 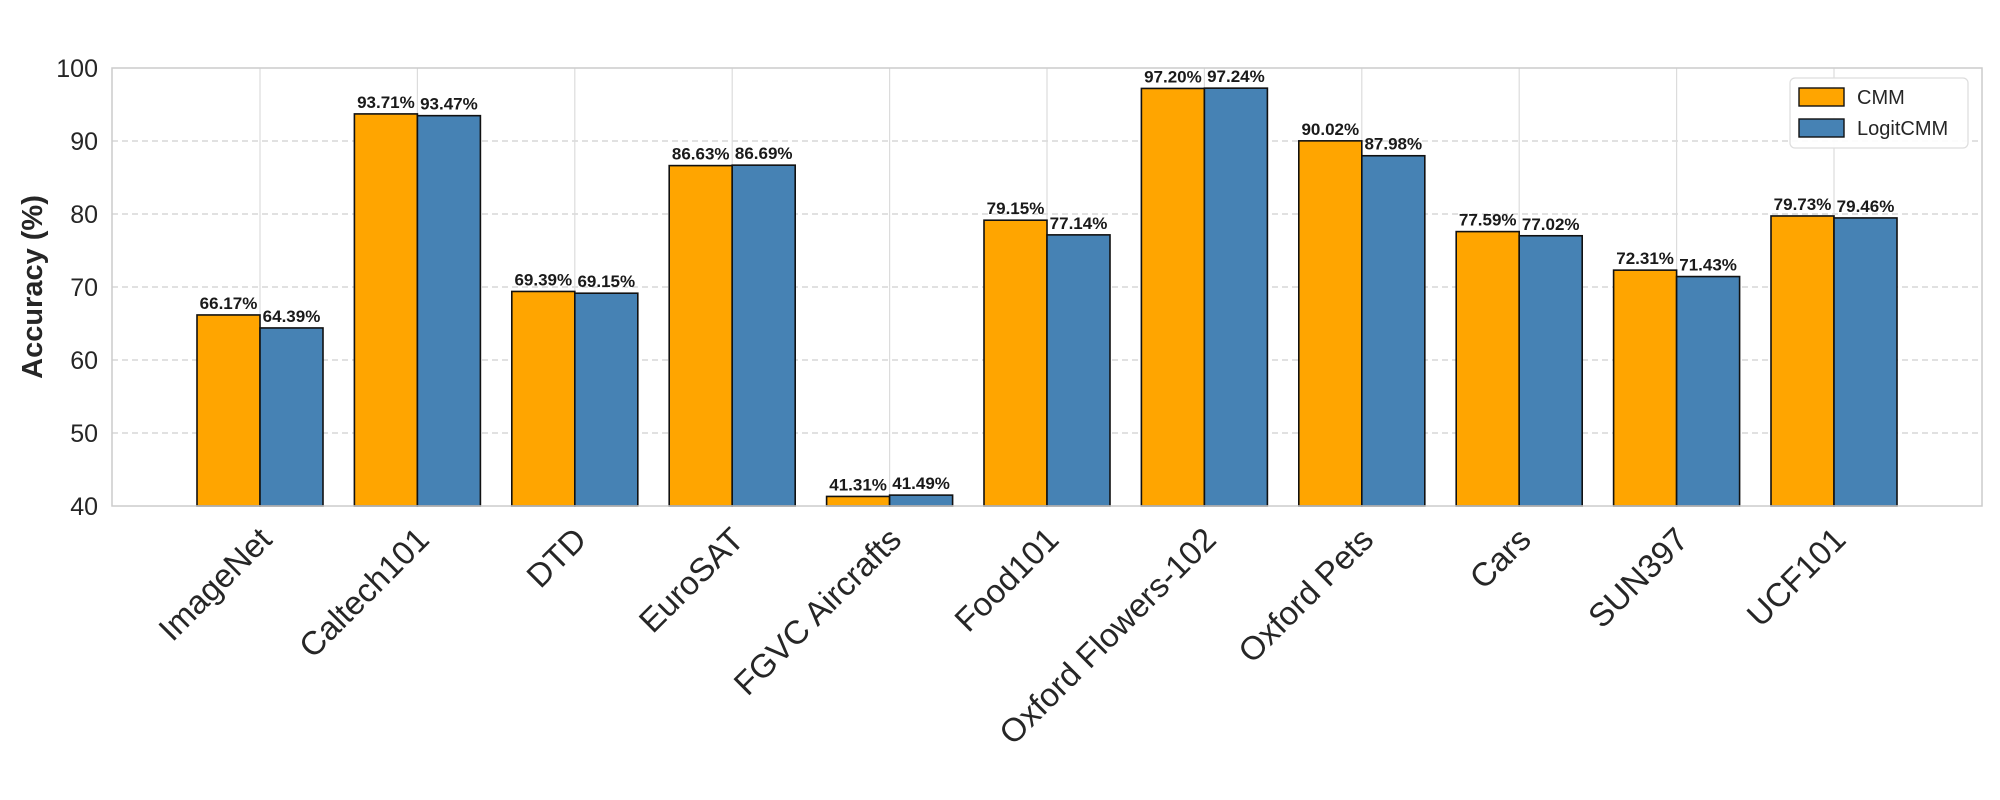 I want to click on bar-label-logitcmm-6: 97.24%, so click(x=1236, y=76).